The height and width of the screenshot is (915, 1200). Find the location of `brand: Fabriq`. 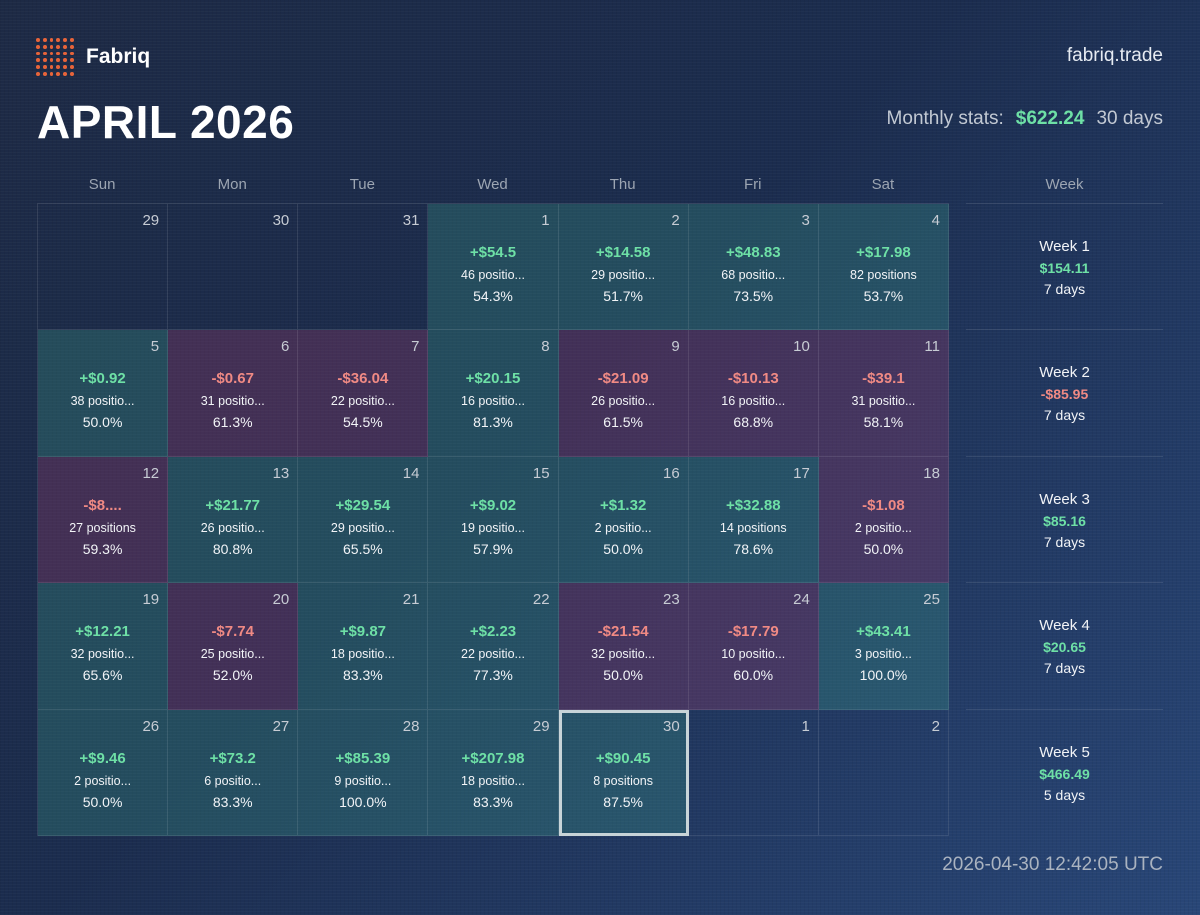

brand: Fabriq is located at coordinates (93, 57).